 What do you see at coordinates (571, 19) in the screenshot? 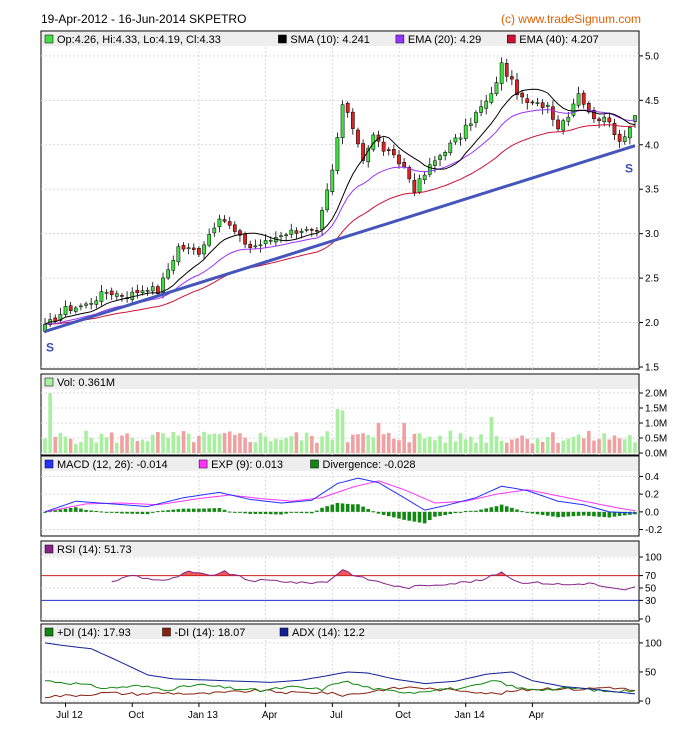
I see `site-credit: (c) www.tradeSignum.com` at bounding box center [571, 19].